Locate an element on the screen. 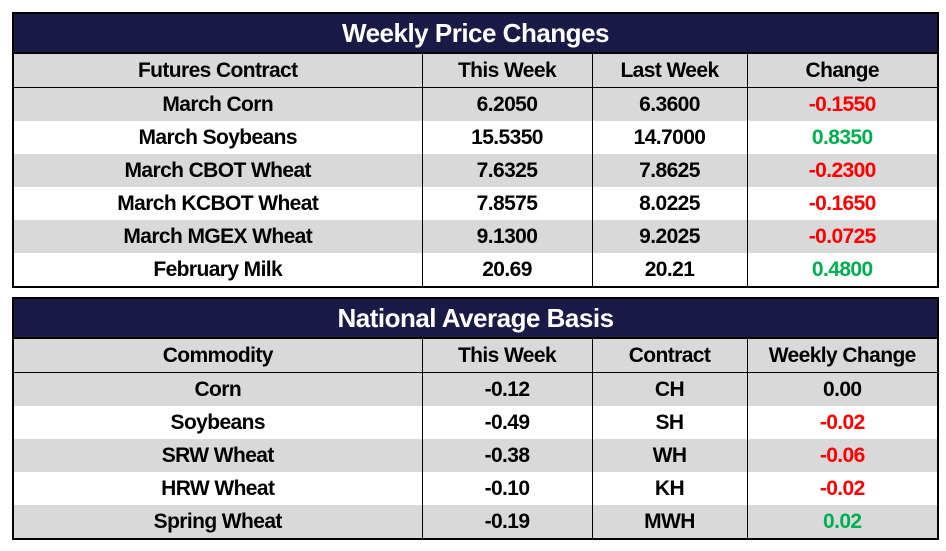  contract-cell: March Corn is located at coordinates (217, 104).